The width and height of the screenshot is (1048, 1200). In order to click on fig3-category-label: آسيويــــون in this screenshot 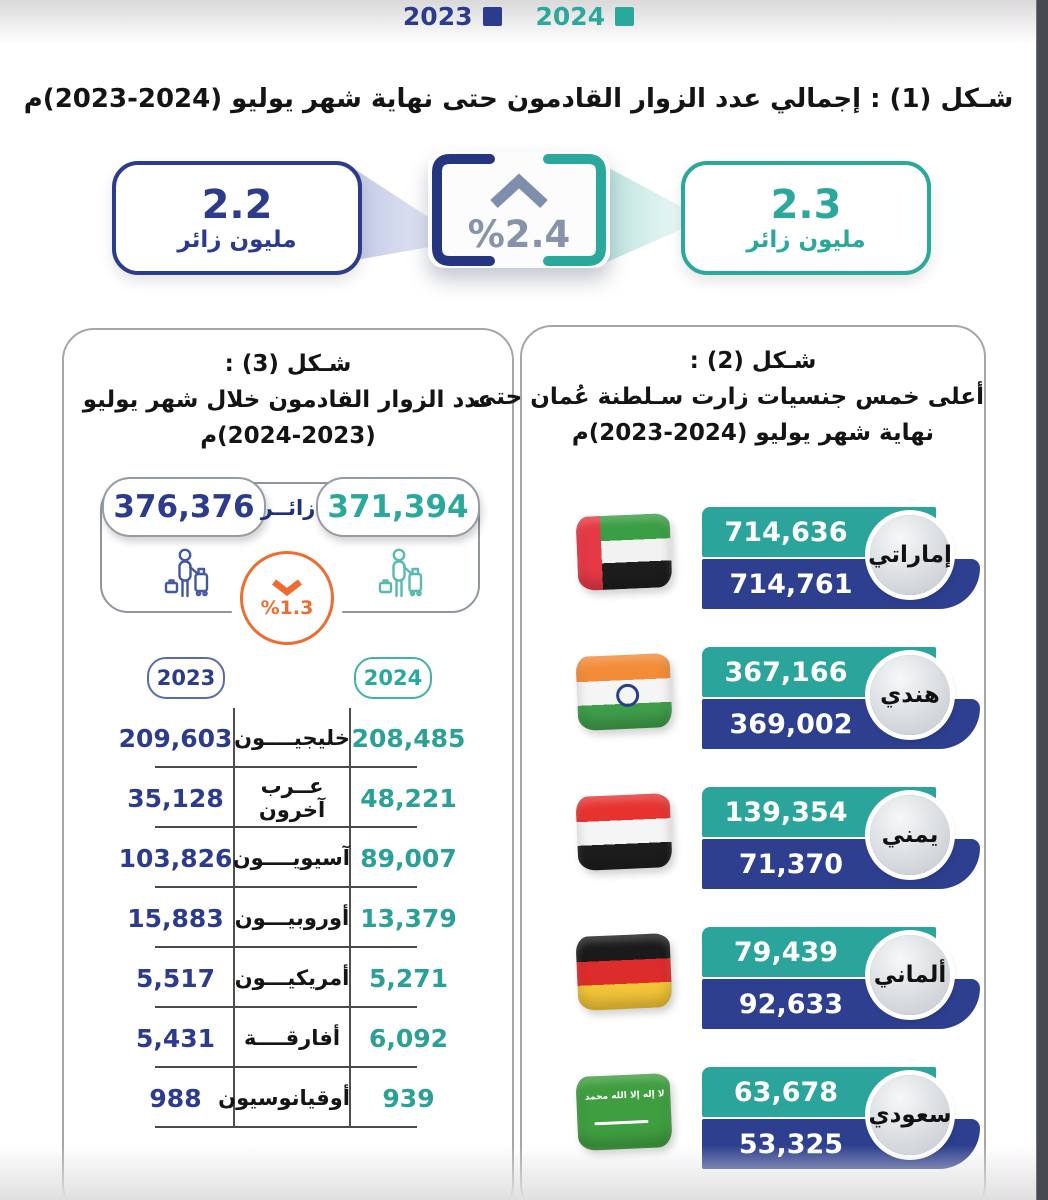, I will do `click(291, 858)`.